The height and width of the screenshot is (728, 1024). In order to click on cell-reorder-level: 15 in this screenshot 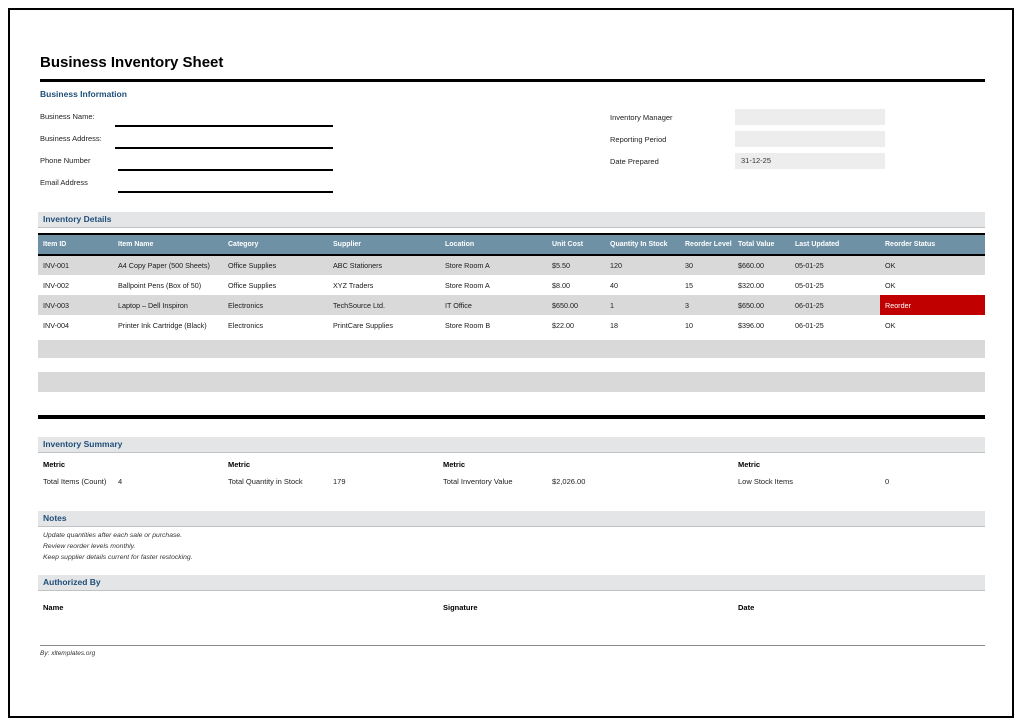, I will do `click(689, 285)`.